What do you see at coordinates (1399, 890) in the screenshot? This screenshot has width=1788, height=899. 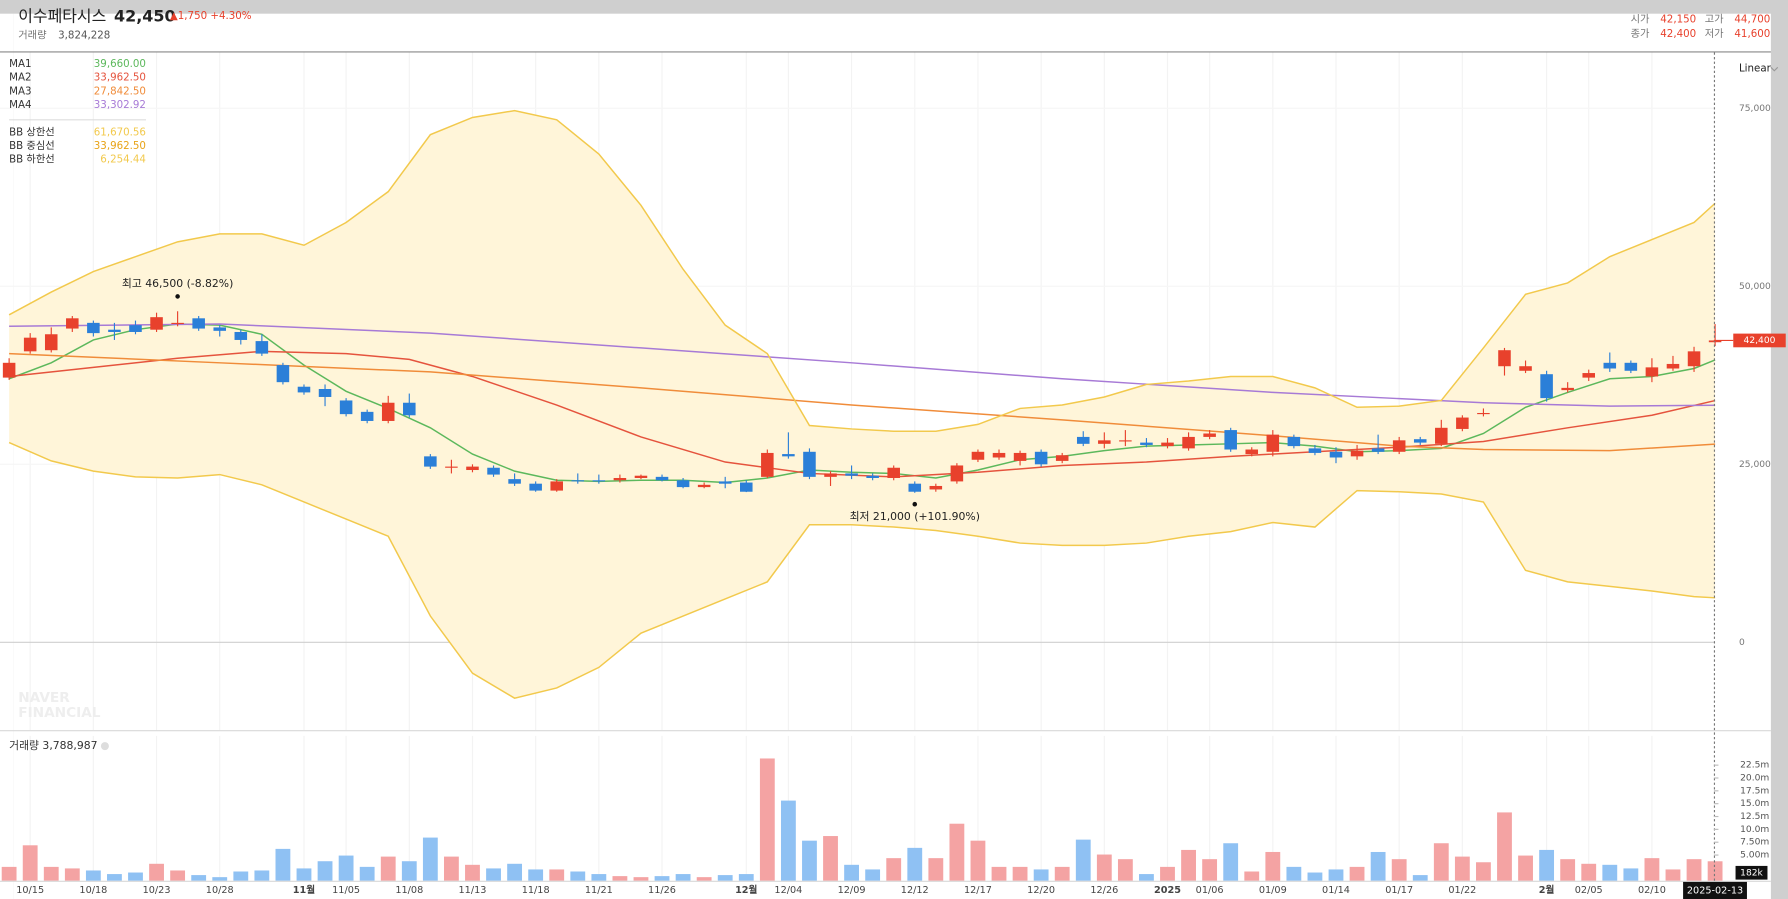 I see `x-tick-label: 01/17` at bounding box center [1399, 890].